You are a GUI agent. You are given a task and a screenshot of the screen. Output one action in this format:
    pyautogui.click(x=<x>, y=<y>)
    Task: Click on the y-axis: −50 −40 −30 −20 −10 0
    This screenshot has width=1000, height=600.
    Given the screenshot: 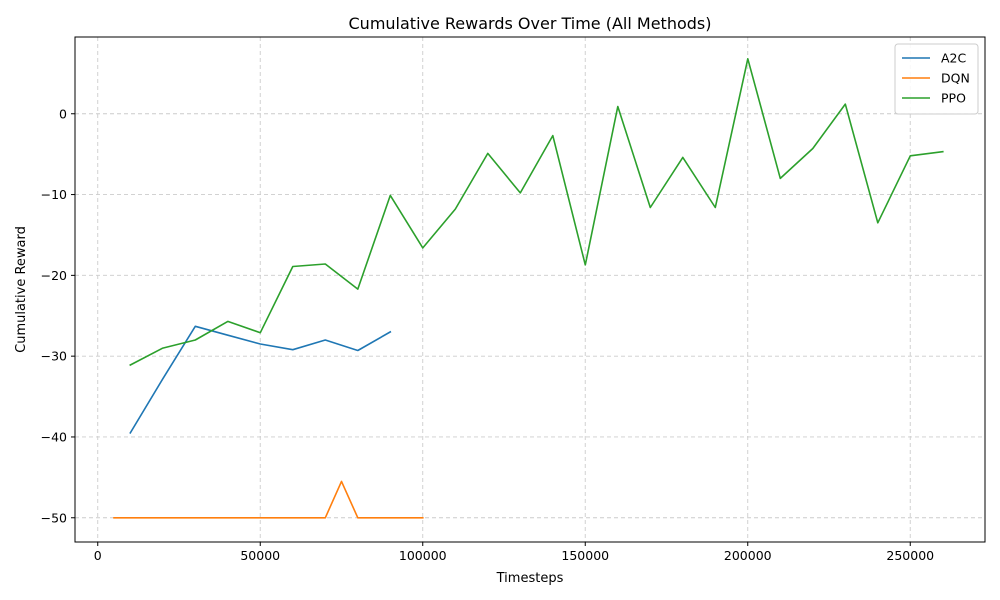 What is the action you would take?
    pyautogui.click(x=58, y=315)
    